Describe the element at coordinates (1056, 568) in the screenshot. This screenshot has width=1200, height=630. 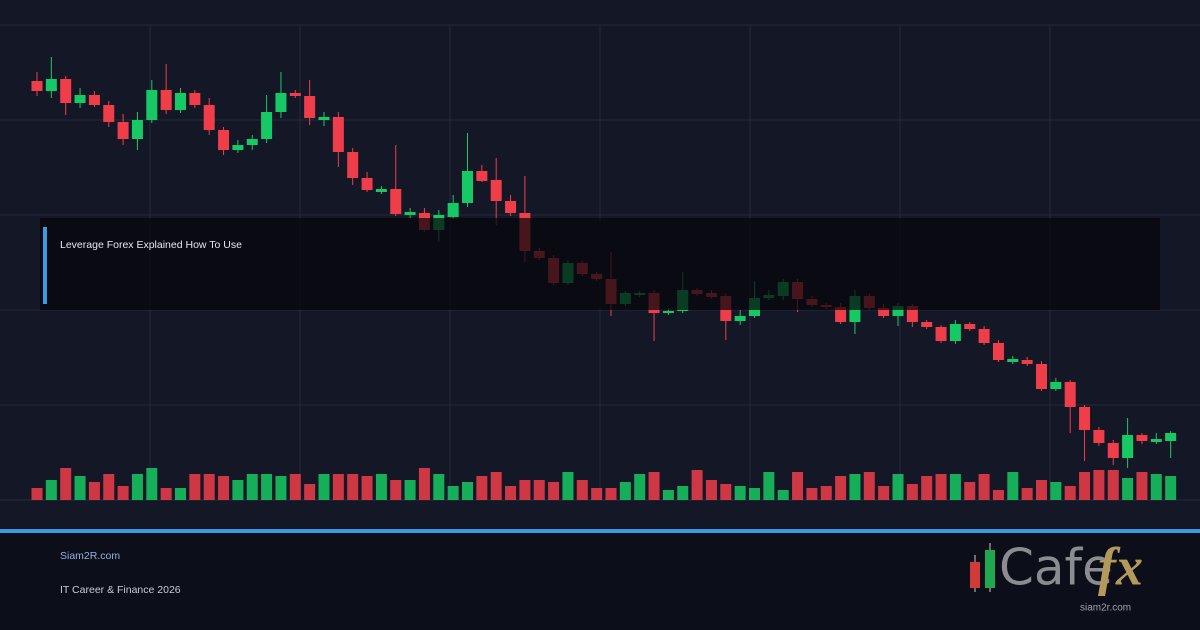
I see `logo-word: Cafe` at that location.